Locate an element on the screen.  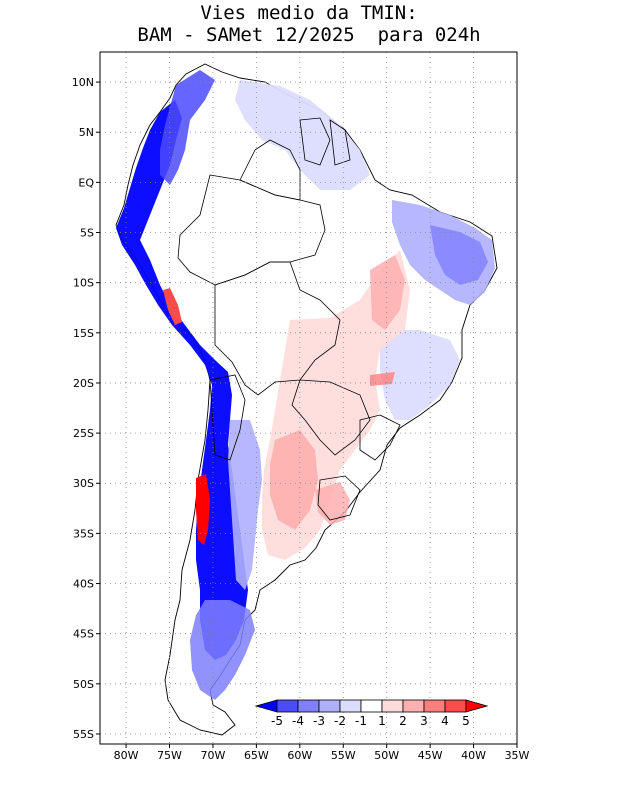
colorbar-label: -4 is located at coordinates (298, 721).